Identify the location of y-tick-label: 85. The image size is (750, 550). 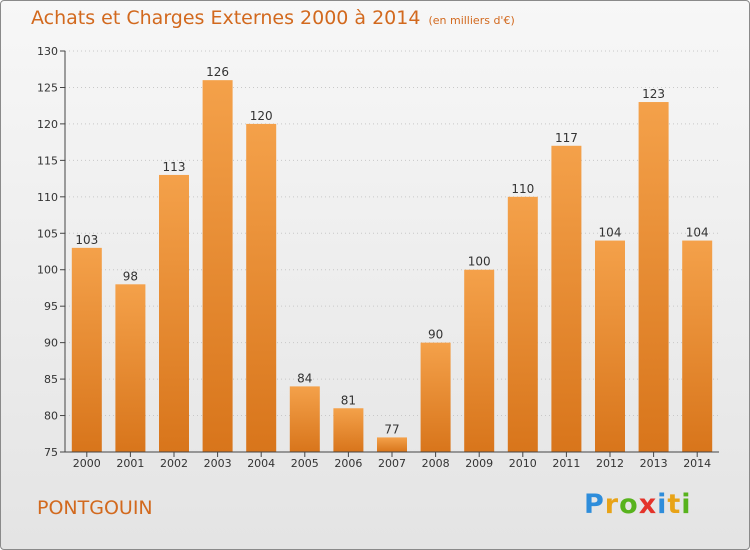
(51, 379).